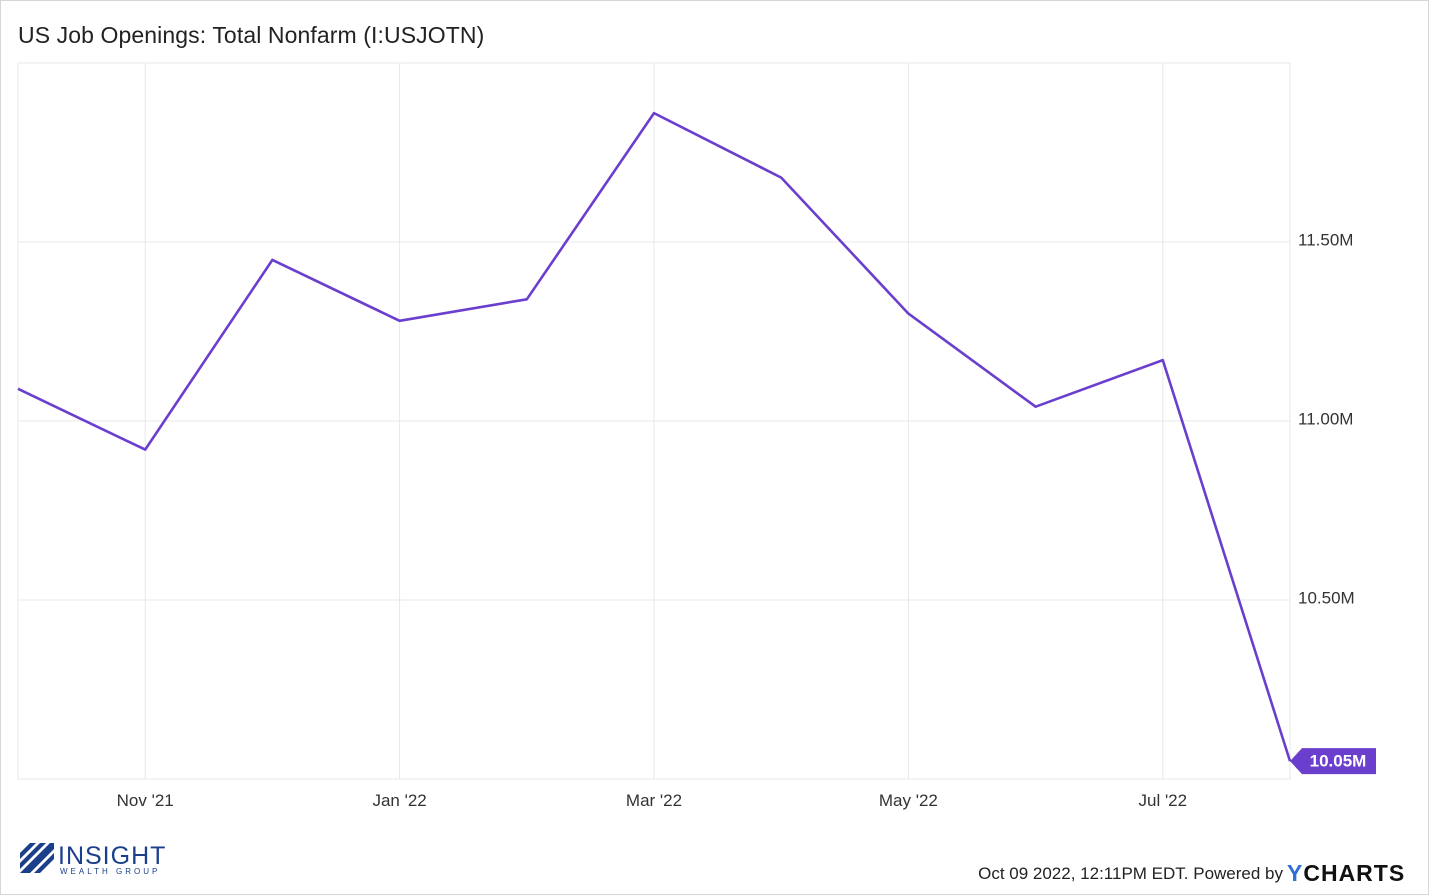 The image size is (1429, 895). I want to click on x-tick-label: Jan '22, so click(399, 800).